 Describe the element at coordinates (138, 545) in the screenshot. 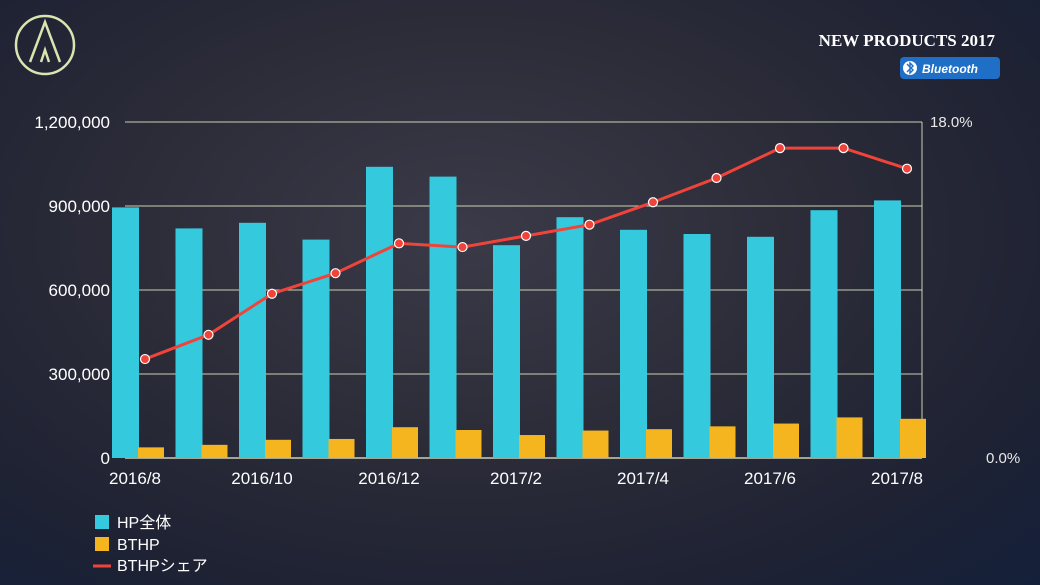

I see `legend-label-bthp: BTHP` at that location.